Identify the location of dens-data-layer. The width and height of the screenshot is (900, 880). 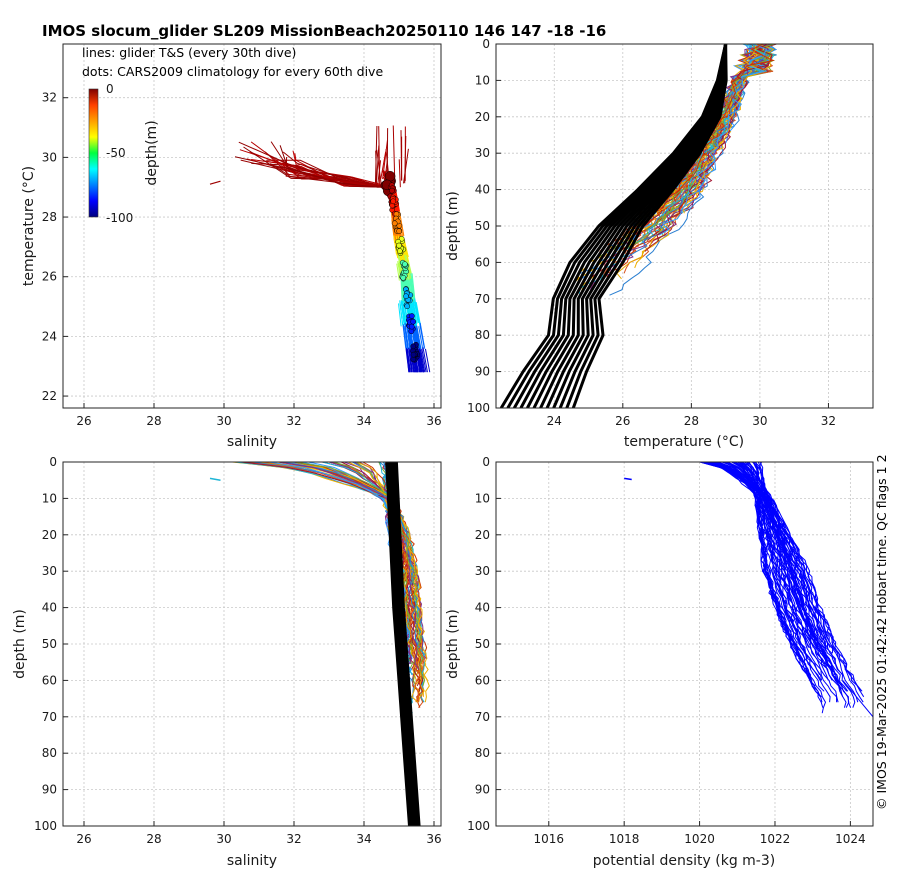
(748, 590).